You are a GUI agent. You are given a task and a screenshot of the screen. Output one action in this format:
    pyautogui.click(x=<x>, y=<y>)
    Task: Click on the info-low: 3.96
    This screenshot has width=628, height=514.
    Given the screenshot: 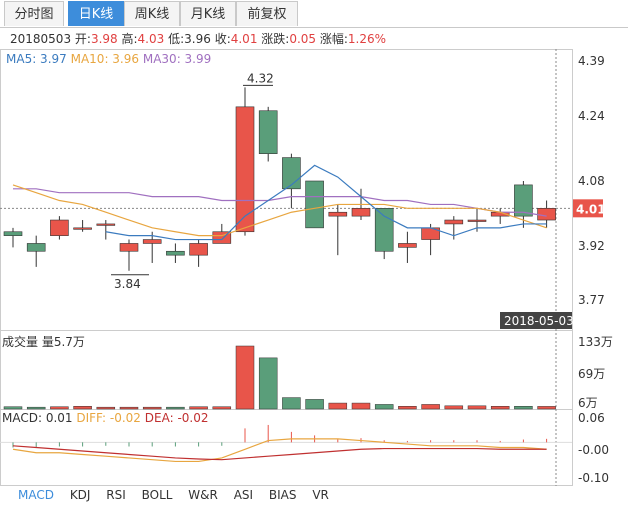 What is the action you would take?
    pyautogui.click(x=197, y=39)
    